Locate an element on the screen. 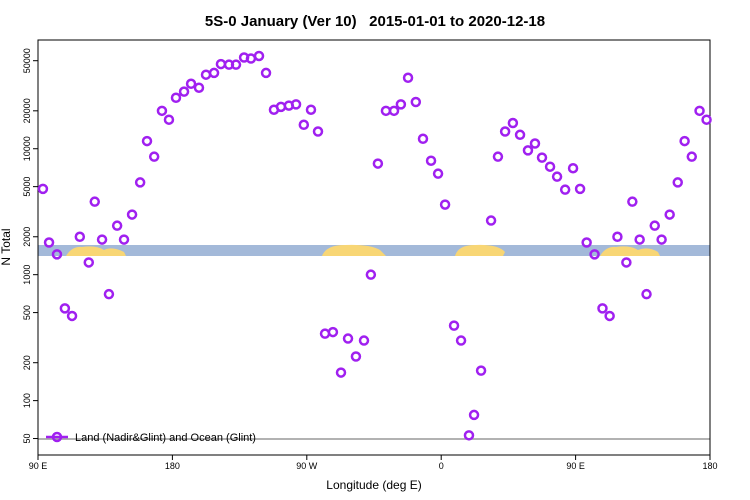  y-tick-label: 10000 is located at coordinates (27, 148).